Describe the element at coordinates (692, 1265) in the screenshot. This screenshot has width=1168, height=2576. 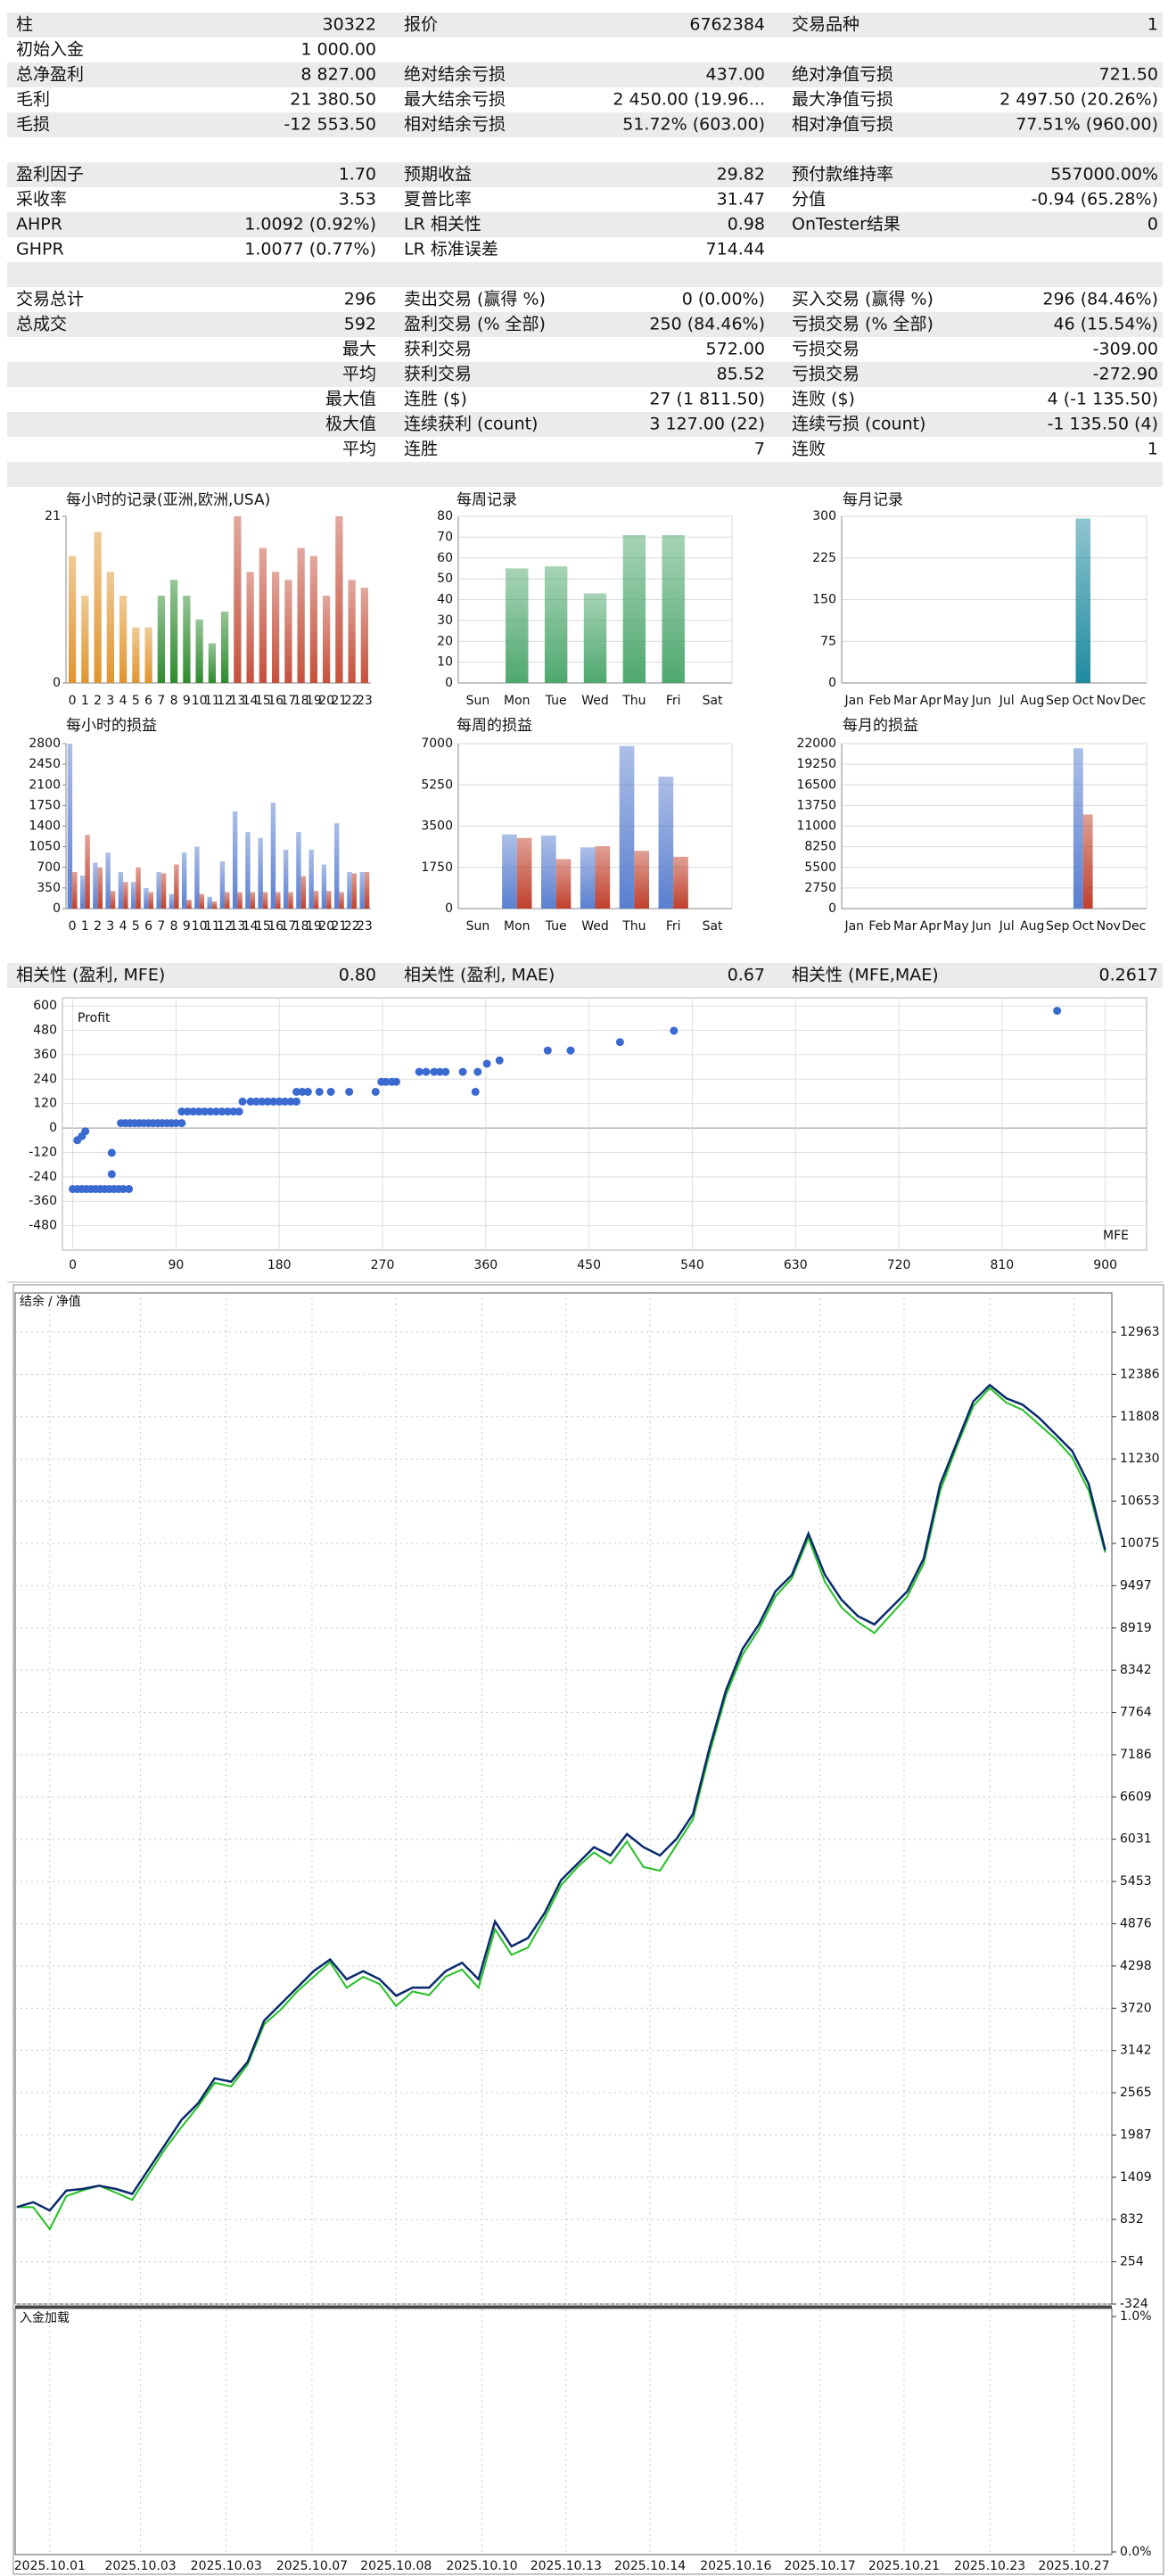
I see `x-tick-label: 540` at that location.